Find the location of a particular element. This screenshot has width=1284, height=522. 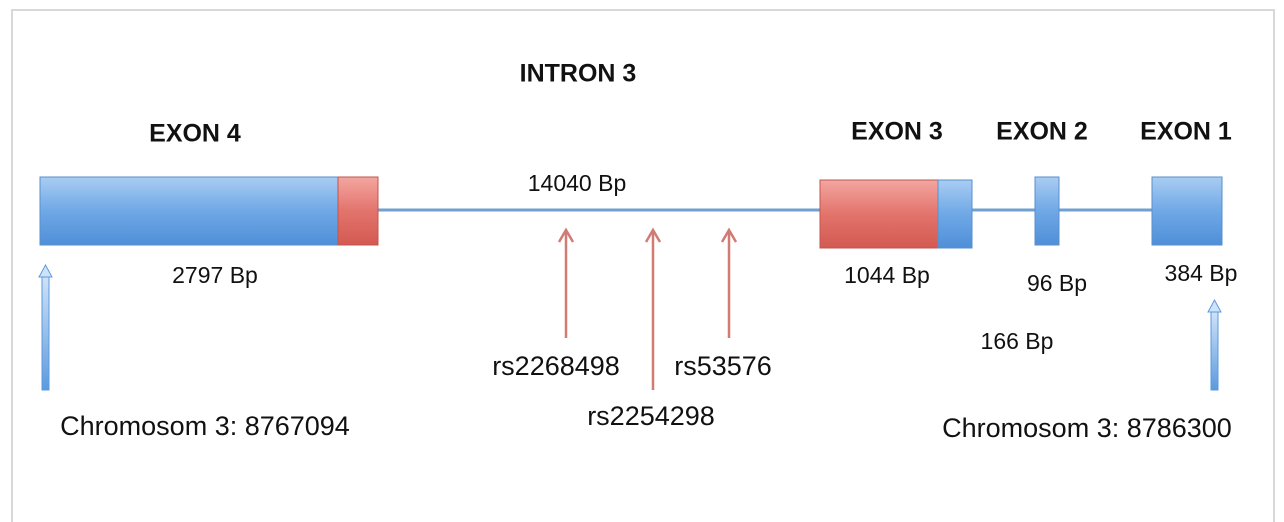

snp-label: rs2254298 is located at coordinates (651, 416).